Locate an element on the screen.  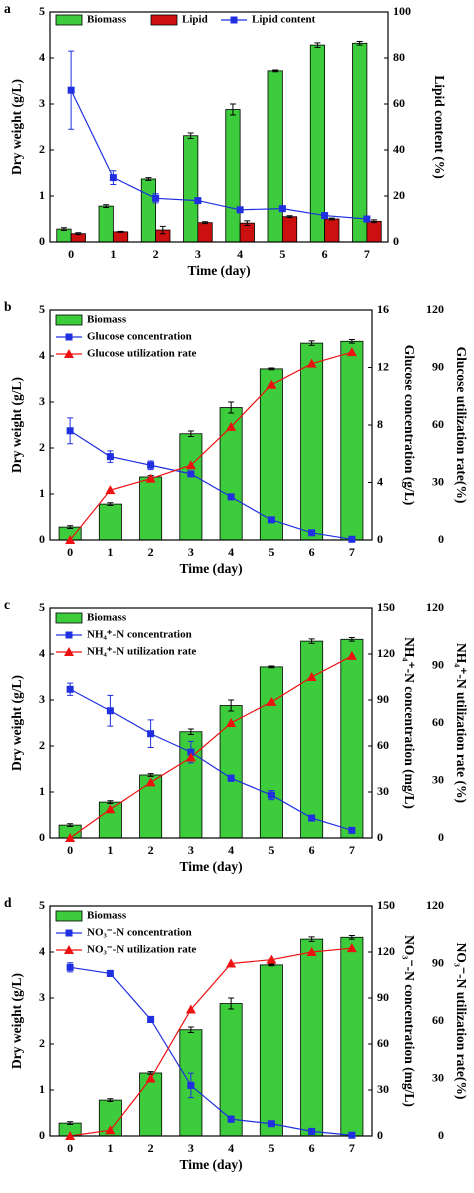
legend-label: Biomass is located at coordinates (107, 320).